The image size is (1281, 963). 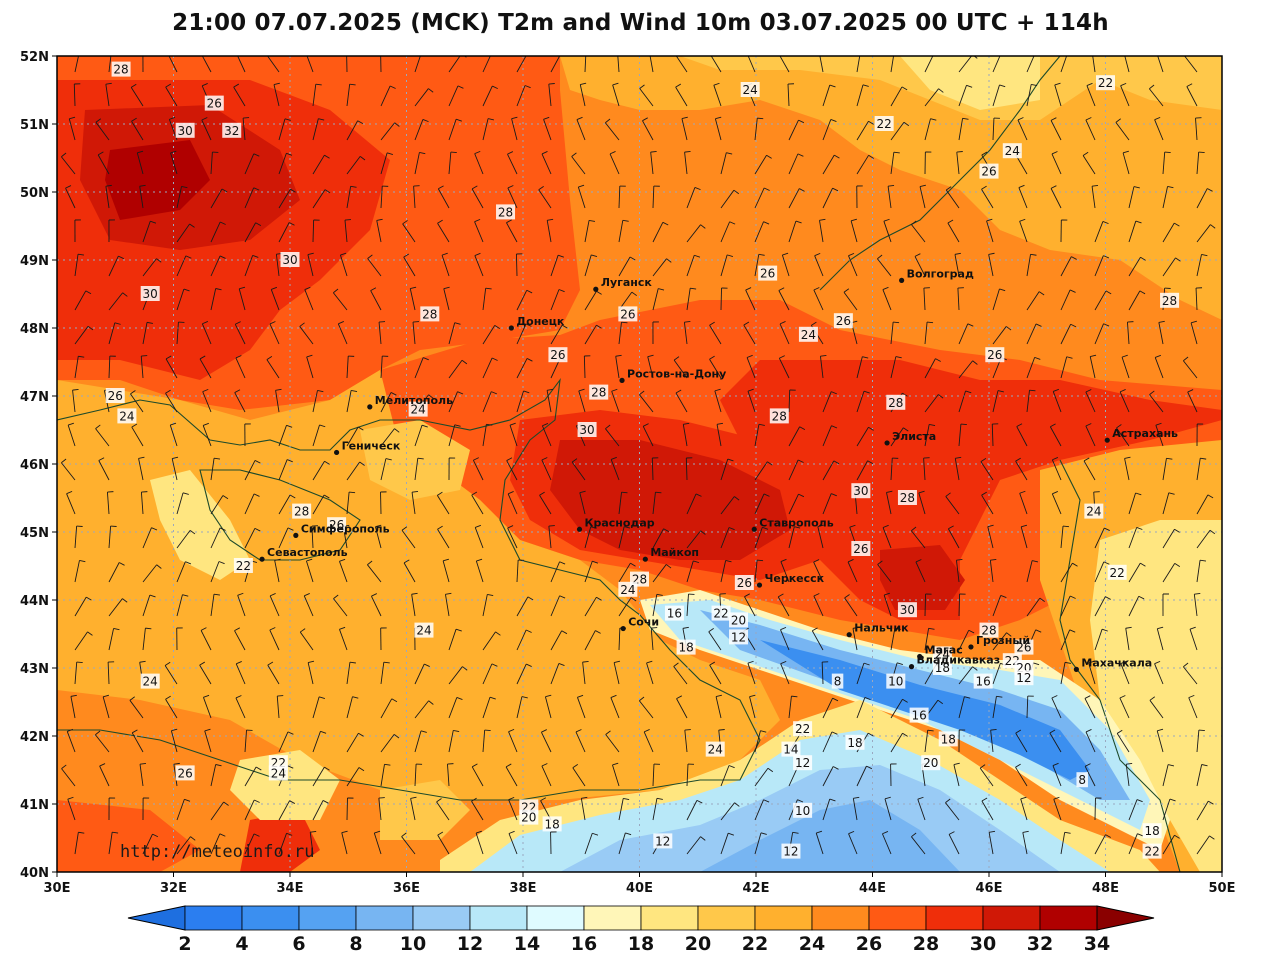 What do you see at coordinates (307, 552) in the screenshot?
I see `city-name: Севастополь` at bounding box center [307, 552].